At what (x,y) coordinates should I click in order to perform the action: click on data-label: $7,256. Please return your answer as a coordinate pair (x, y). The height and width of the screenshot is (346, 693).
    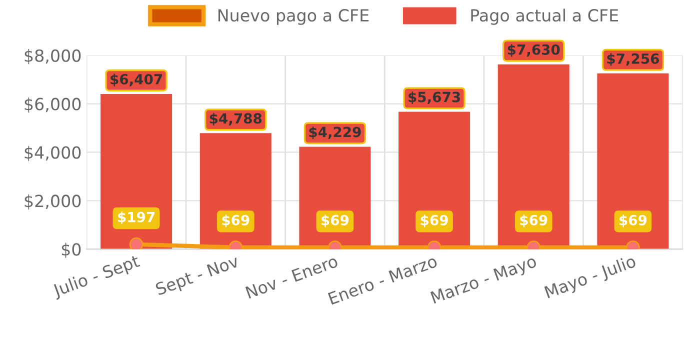
    Looking at the image, I should click on (633, 59).